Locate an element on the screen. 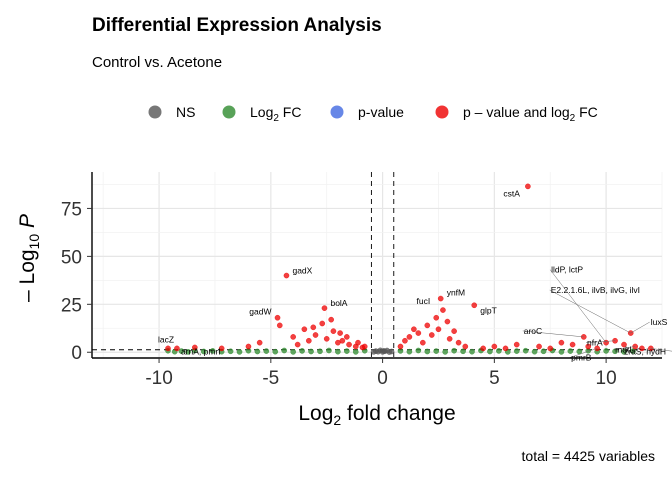  legend: NS Log2 FC p-value p – value and log2 FC is located at coordinates (373, 114).